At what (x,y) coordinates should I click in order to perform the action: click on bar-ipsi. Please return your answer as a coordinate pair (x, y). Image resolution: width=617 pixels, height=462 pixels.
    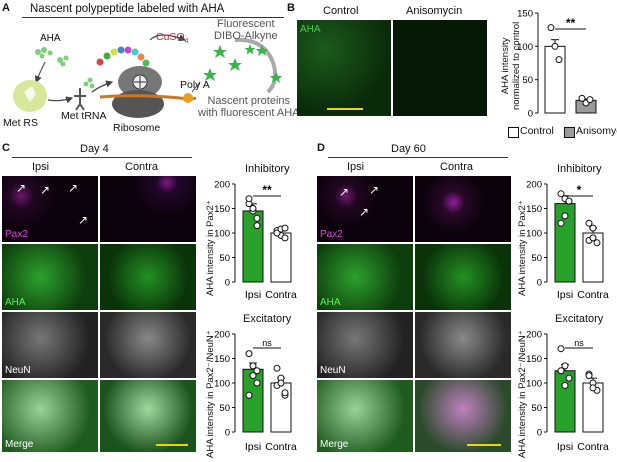
    Looking at the image, I should click on (253, 246).